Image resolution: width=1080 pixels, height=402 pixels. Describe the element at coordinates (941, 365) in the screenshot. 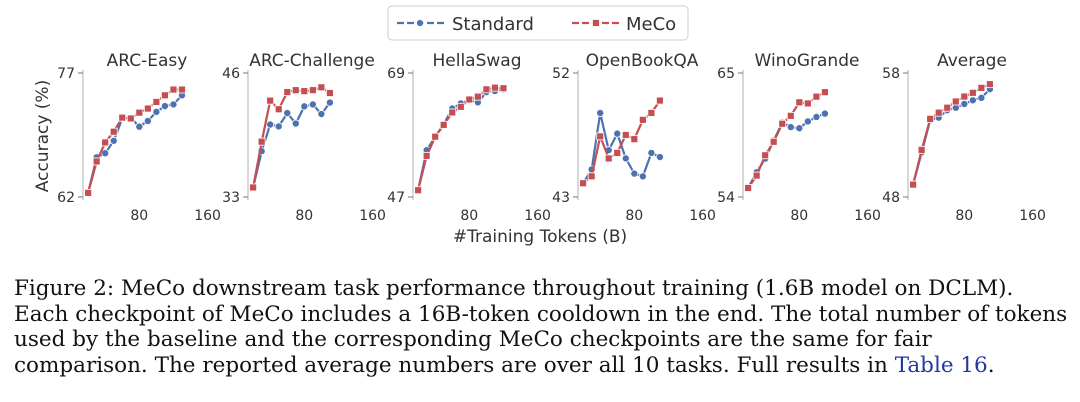

I see `table-16-link: Table 16` at that location.